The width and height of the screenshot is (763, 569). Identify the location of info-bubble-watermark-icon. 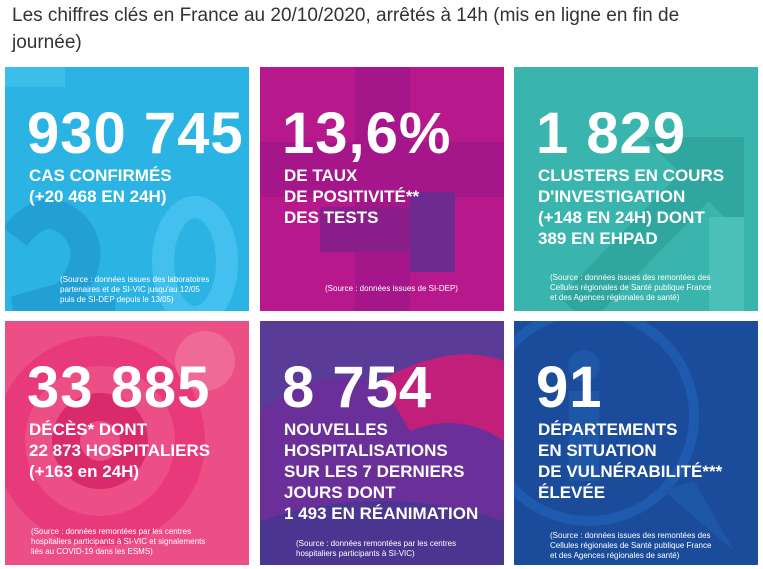
(624, 436).